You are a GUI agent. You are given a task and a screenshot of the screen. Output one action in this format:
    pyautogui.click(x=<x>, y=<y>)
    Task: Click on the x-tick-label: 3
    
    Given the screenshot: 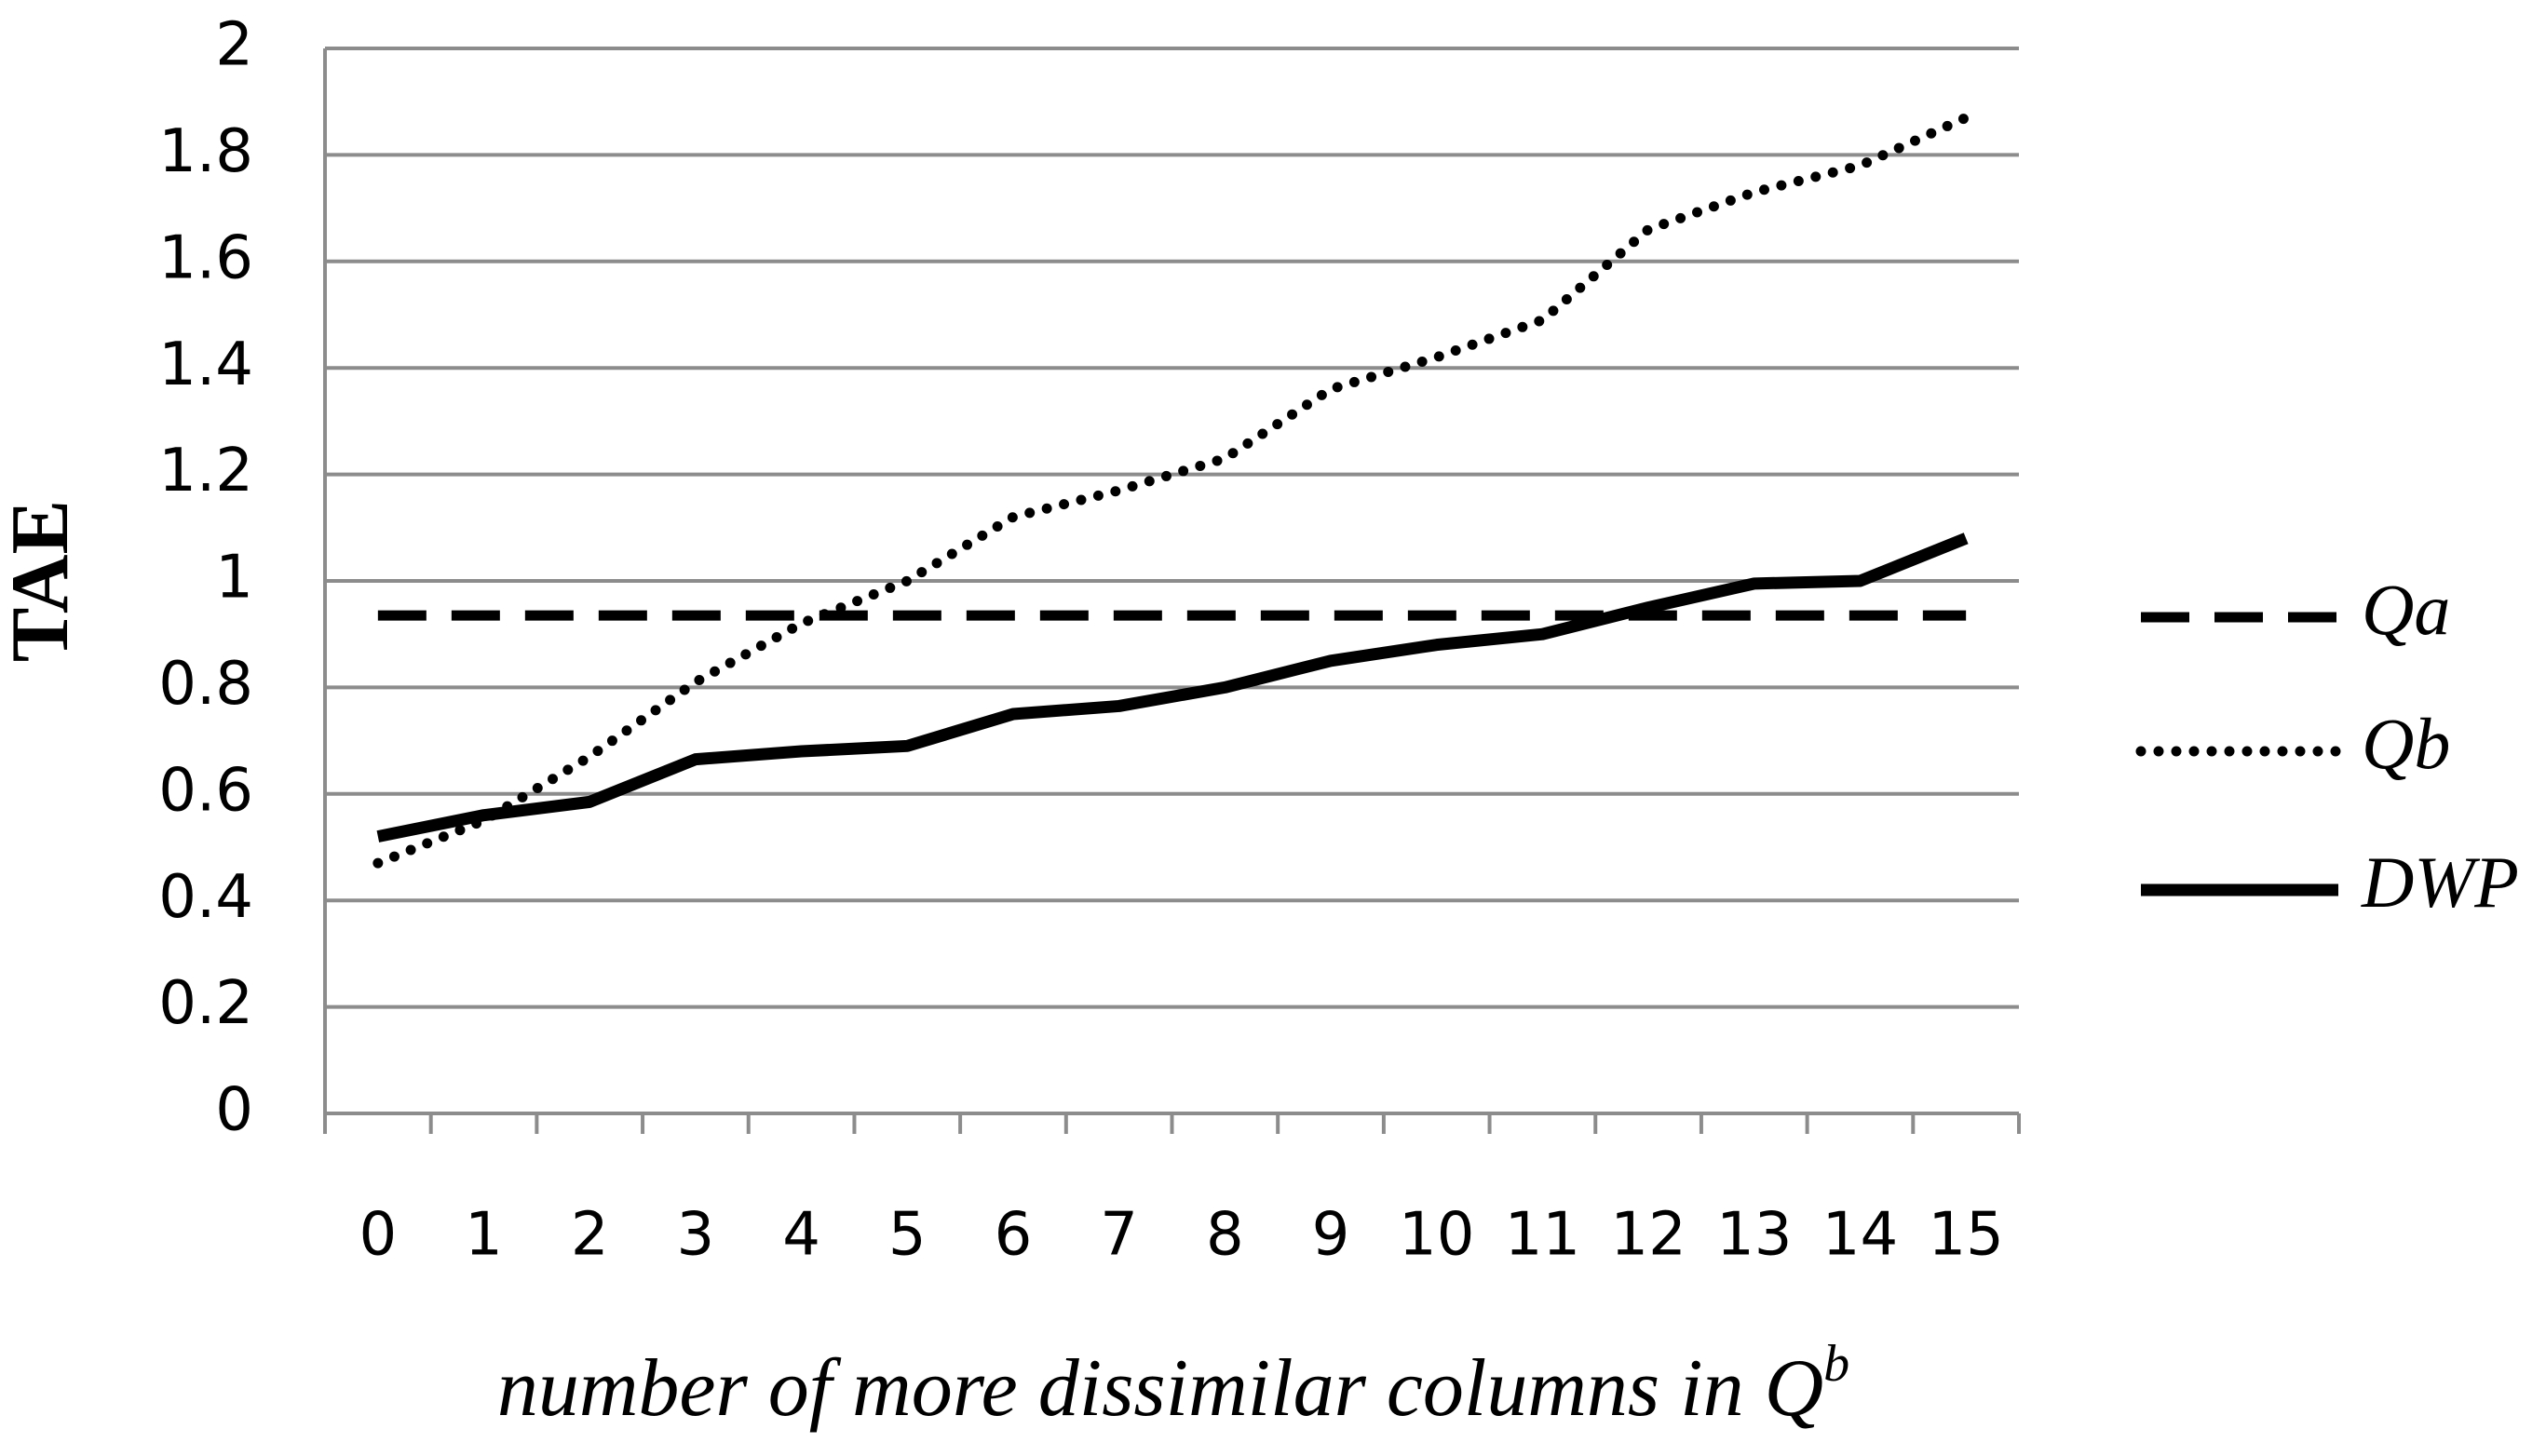 What is the action you would take?
    pyautogui.click(x=696, y=1235)
    